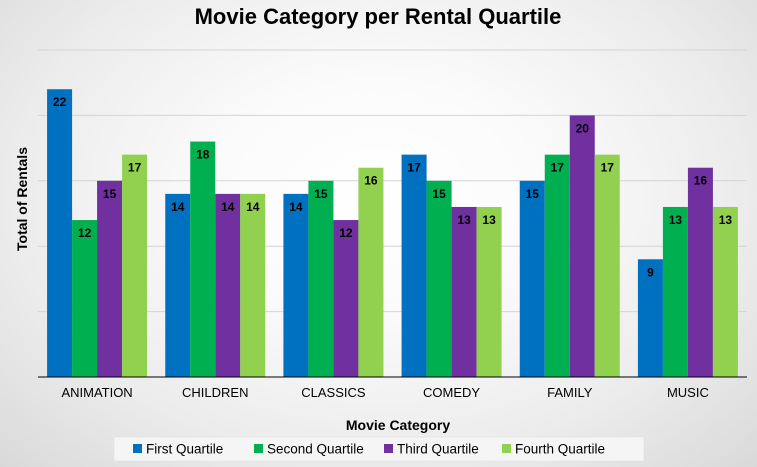 This screenshot has width=757, height=467. What do you see at coordinates (378, 16) in the screenshot?
I see `chart-title: Movie Category per Rental Quartile` at bounding box center [378, 16].